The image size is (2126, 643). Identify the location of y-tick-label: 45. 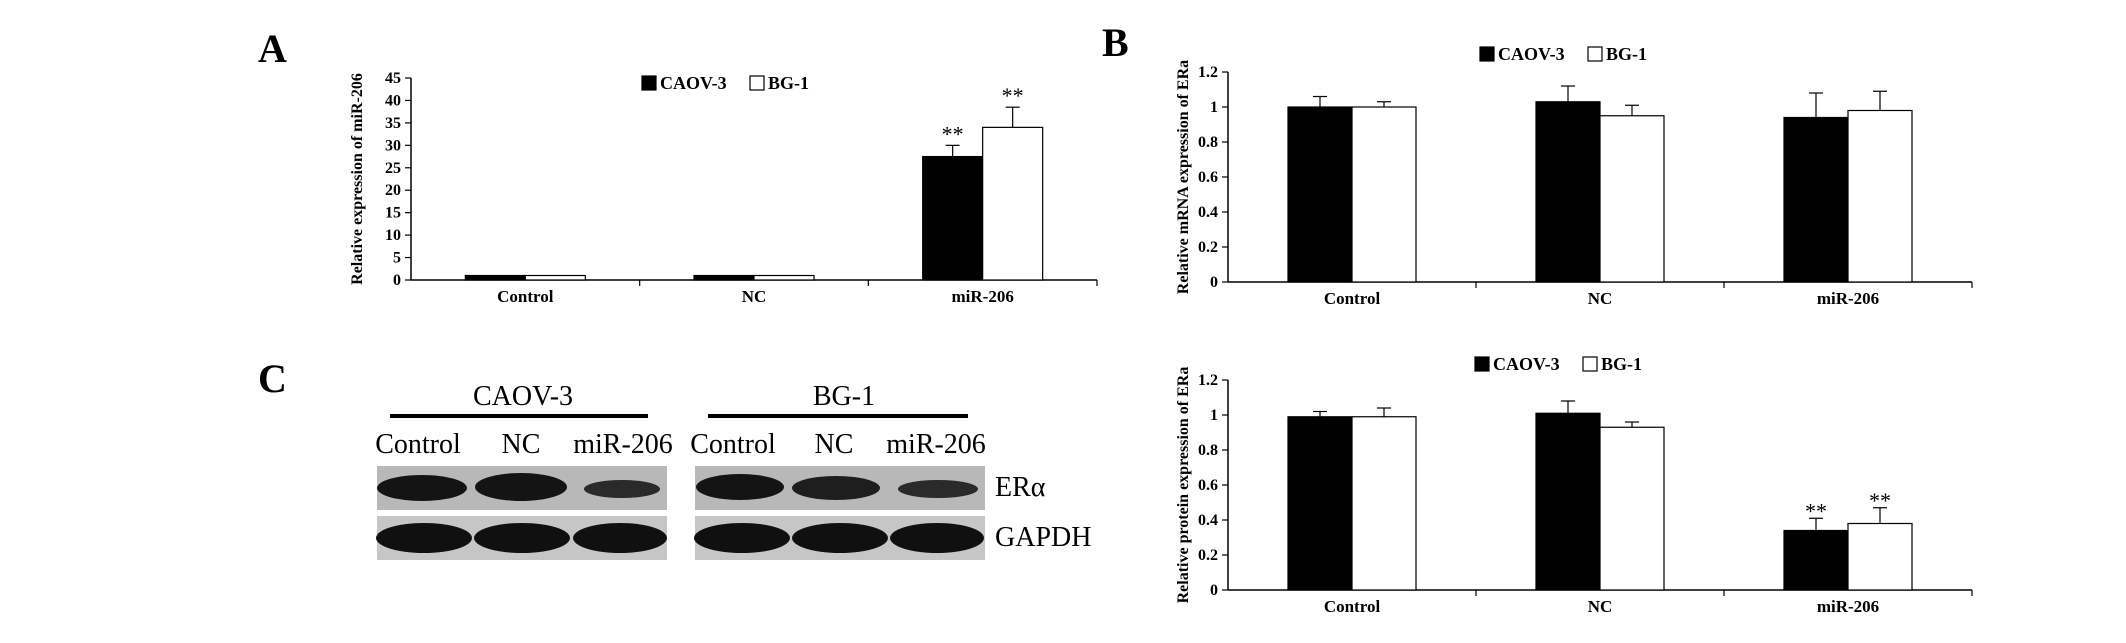
(393, 78).